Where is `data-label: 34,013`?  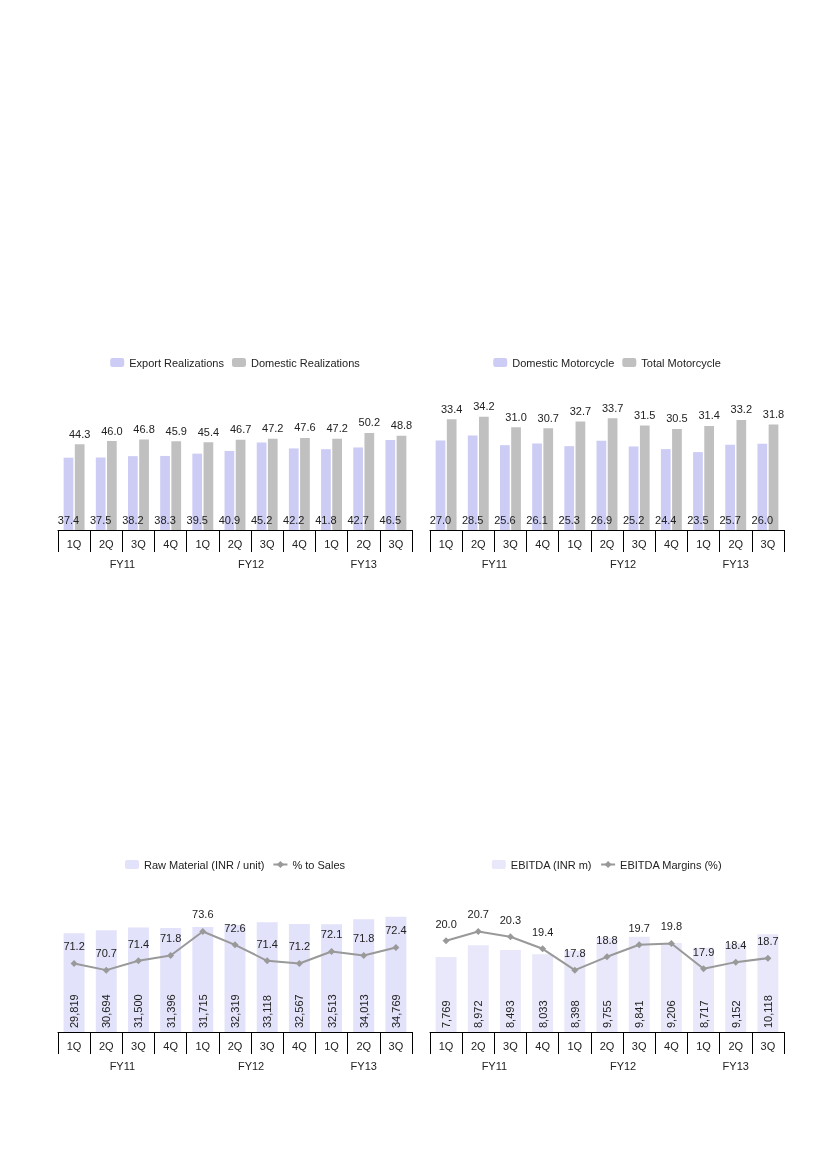 data-label: 34,013 is located at coordinates (363, 1011).